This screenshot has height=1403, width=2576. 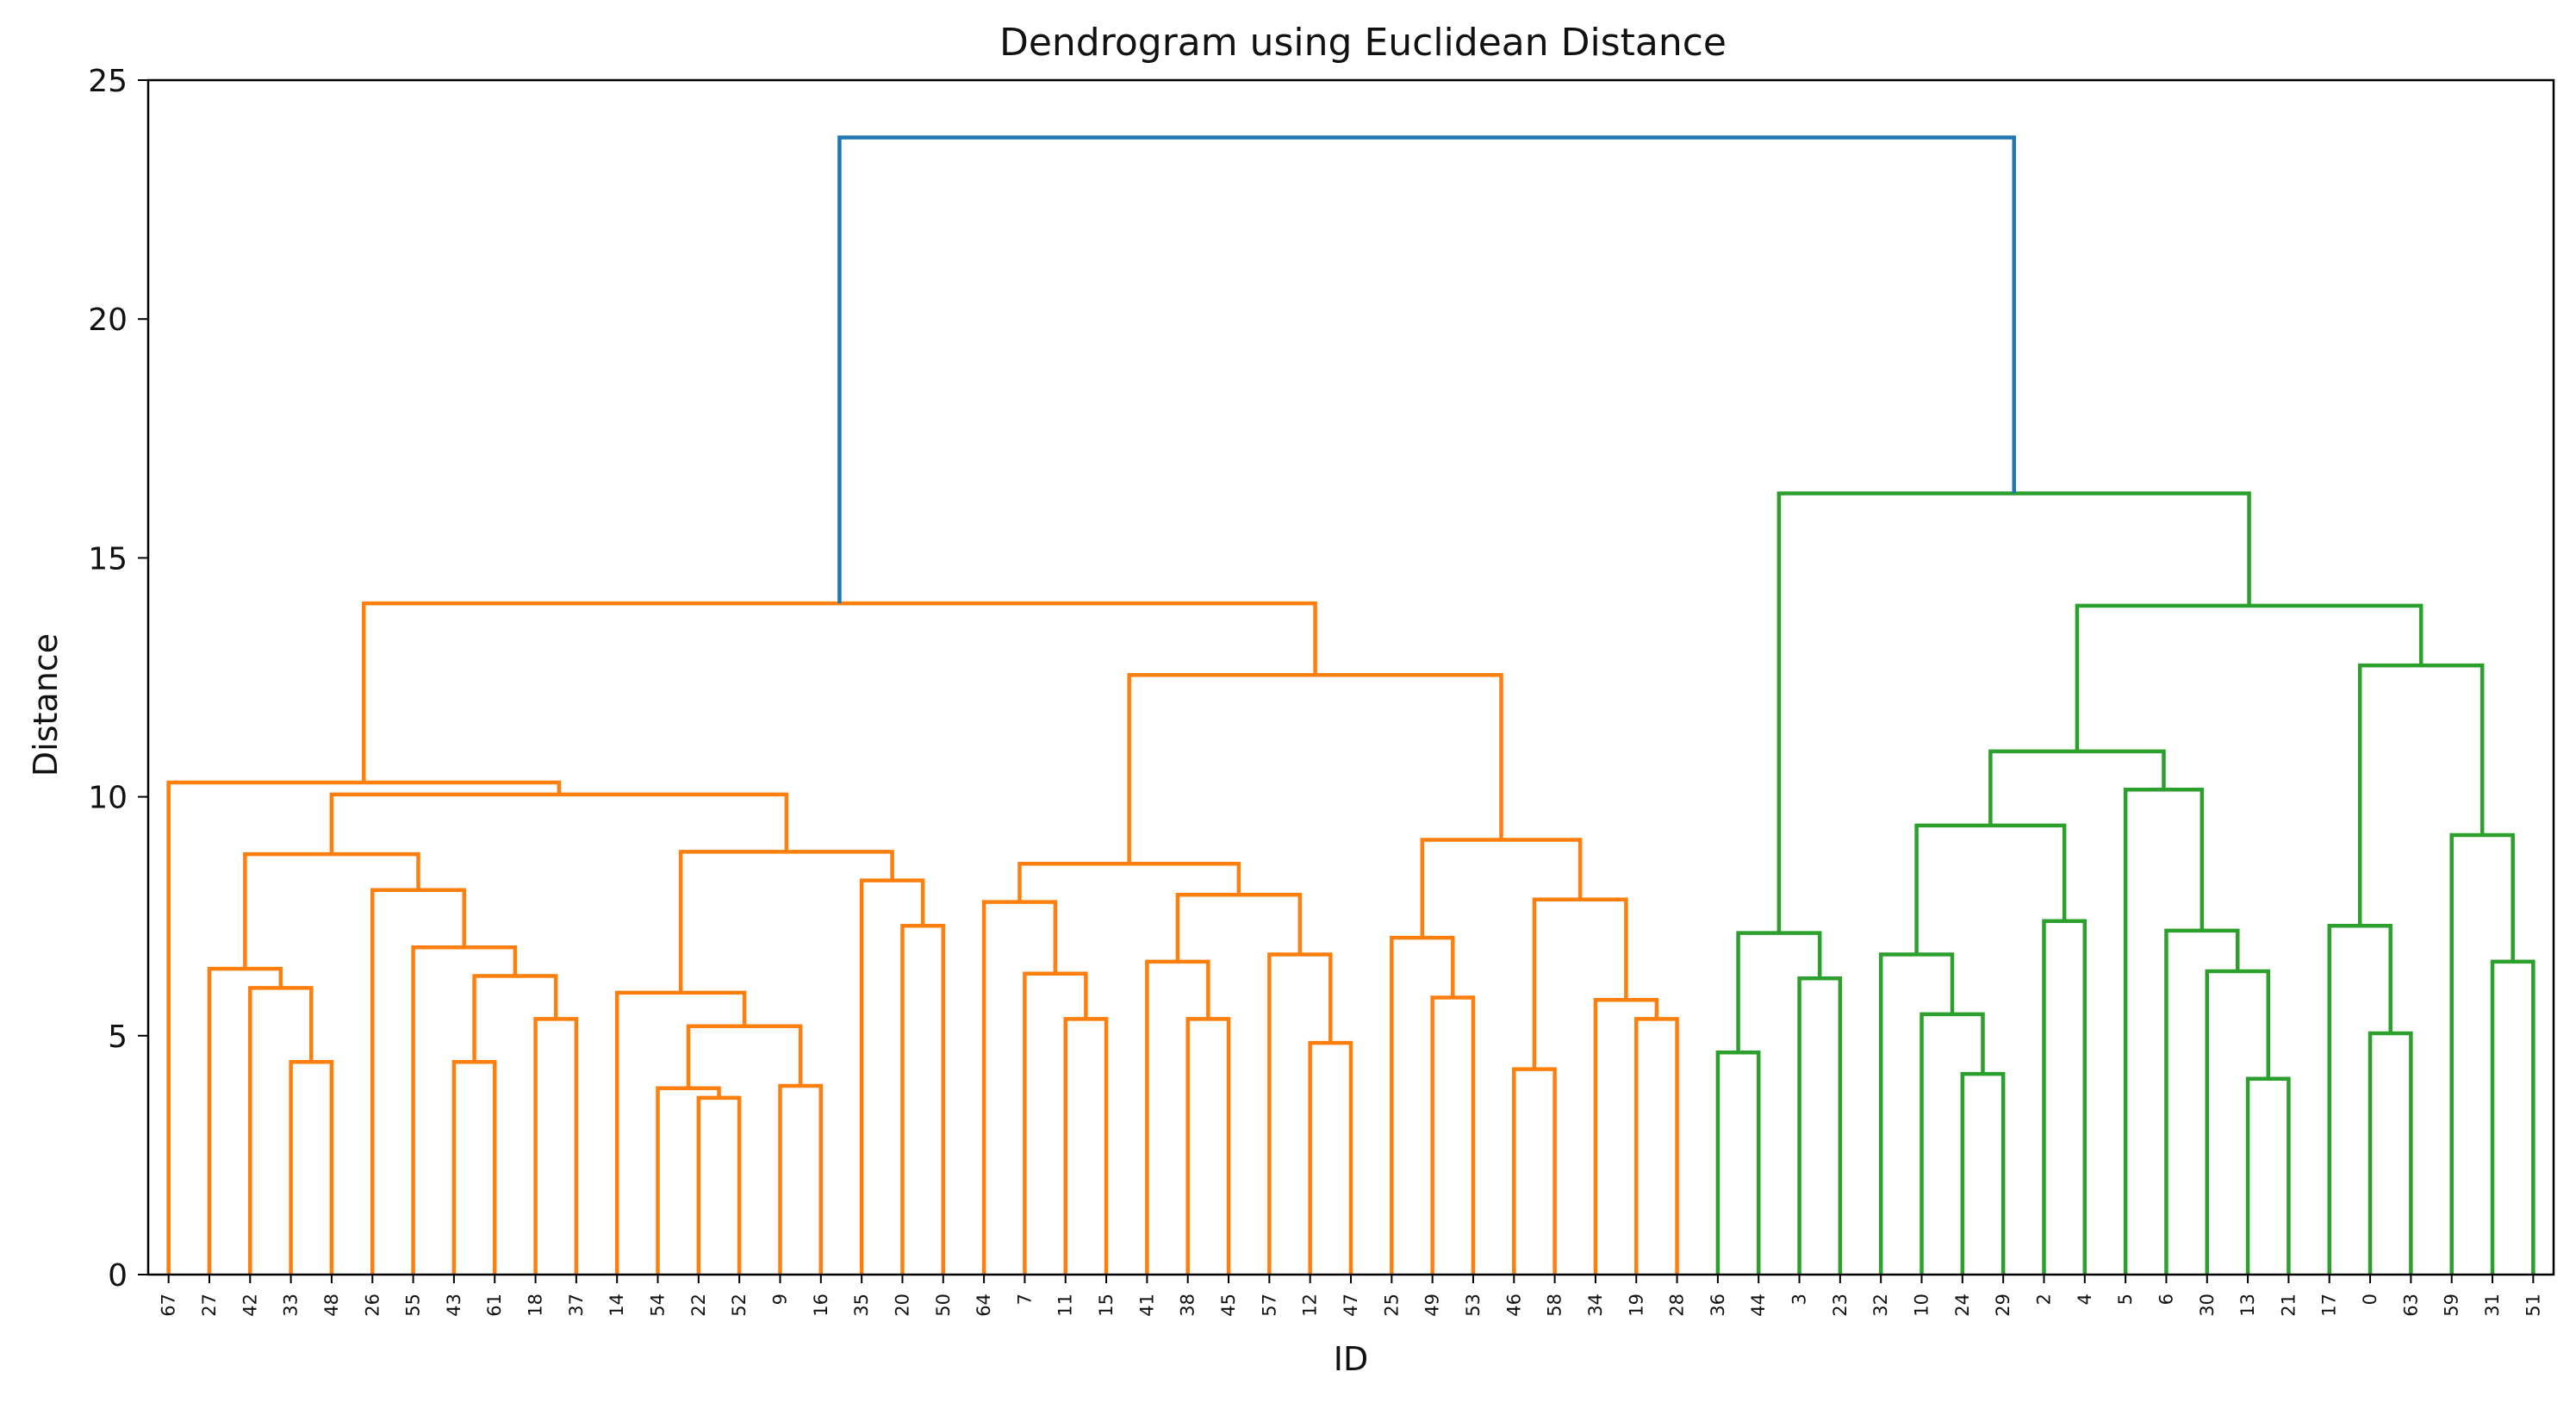 What do you see at coordinates (1759, 1305) in the screenshot?
I see `leaf-label-44: 44` at bounding box center [1759, 1305].